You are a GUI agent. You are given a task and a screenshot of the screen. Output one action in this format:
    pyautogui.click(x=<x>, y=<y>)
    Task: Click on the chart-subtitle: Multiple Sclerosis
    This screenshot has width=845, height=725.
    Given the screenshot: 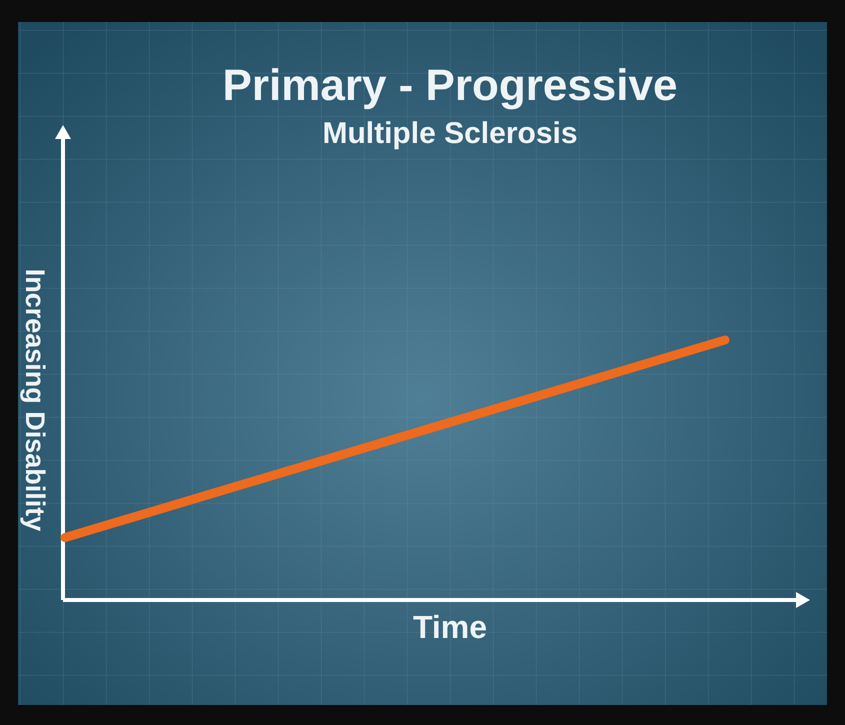 What is the action you would take?
    pyautogui.click(x=450, y=133)
    